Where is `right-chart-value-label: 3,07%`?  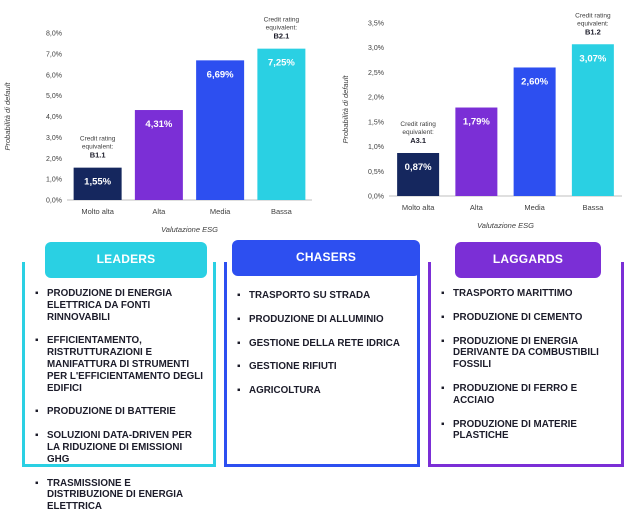
right-chart-value-label: 3,07% is located at coordinates (592, 58).